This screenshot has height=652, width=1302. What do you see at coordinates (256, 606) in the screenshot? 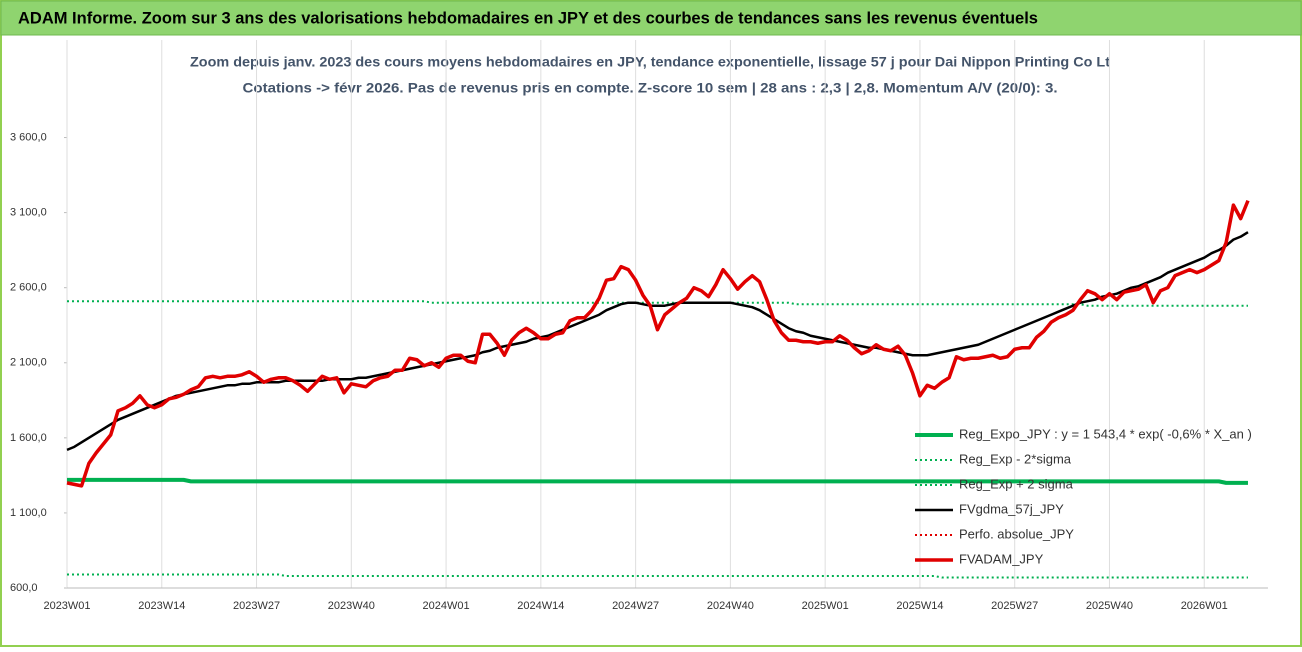
I see `x-tick-label: 2023W27` at bounding box center [256, 606].